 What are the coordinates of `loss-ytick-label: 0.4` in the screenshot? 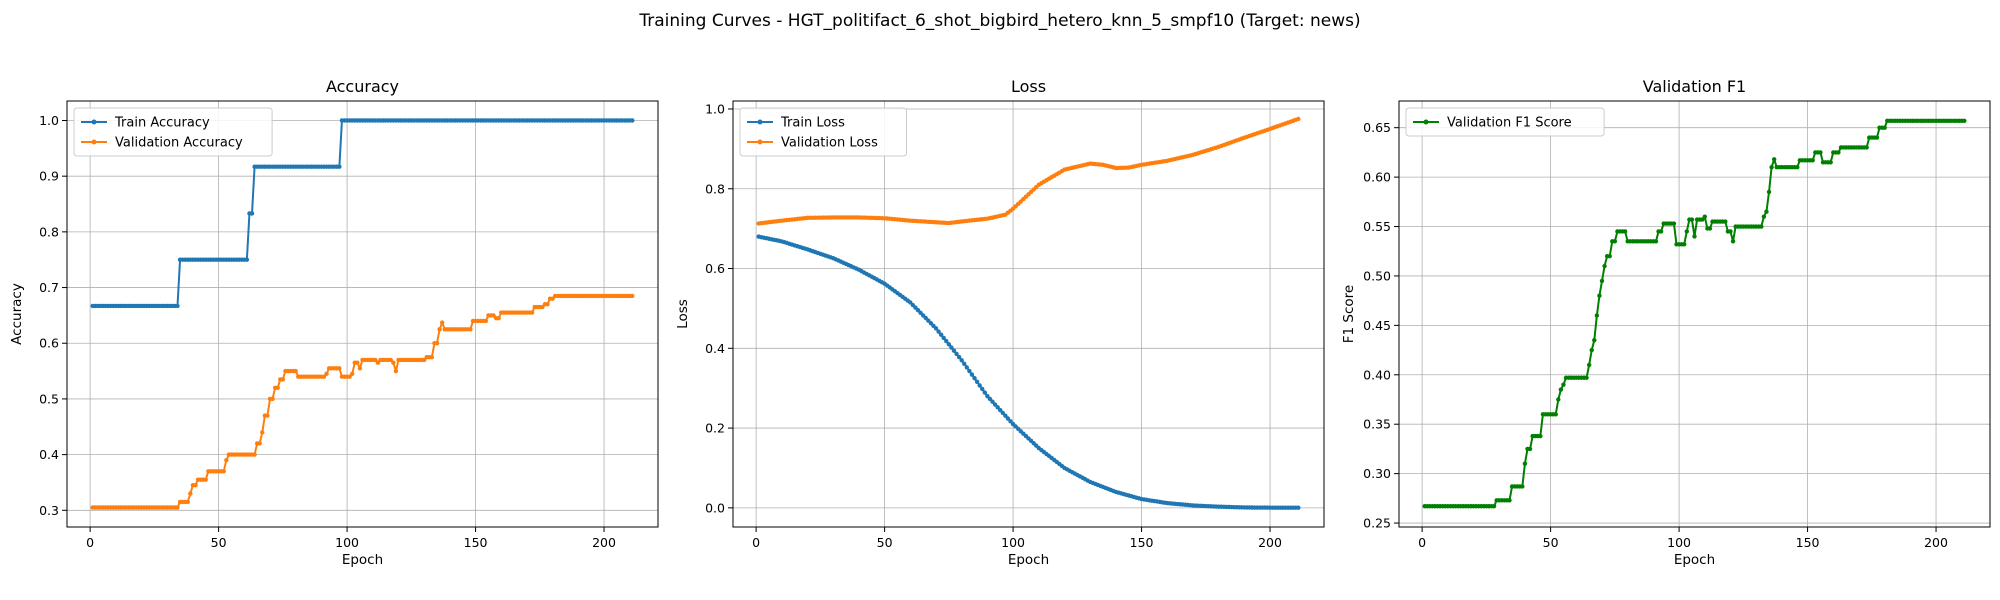 It's located at (715, 348).